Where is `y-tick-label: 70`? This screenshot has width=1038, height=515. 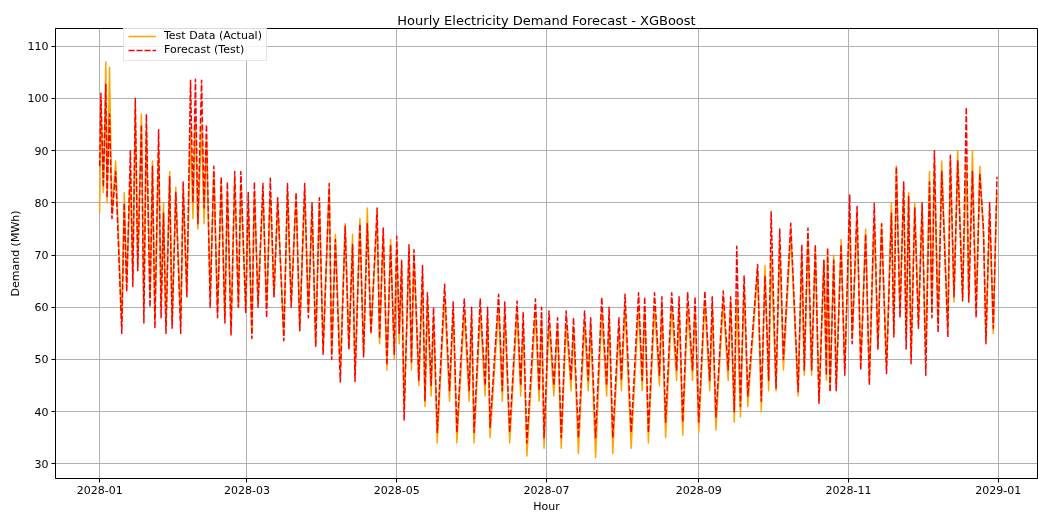
y-tick-label: 70 is located at coordinates (41, 256).